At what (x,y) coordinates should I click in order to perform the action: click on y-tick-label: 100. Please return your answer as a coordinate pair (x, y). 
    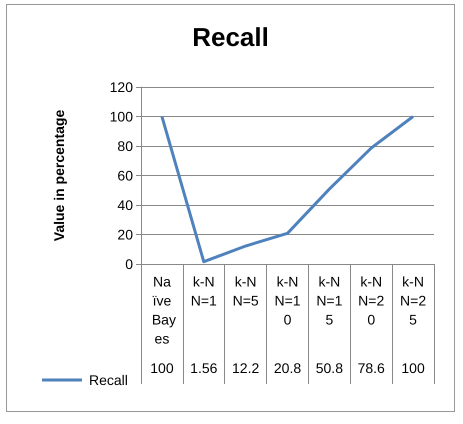
    Looking at the image, I should click on (122, 116).